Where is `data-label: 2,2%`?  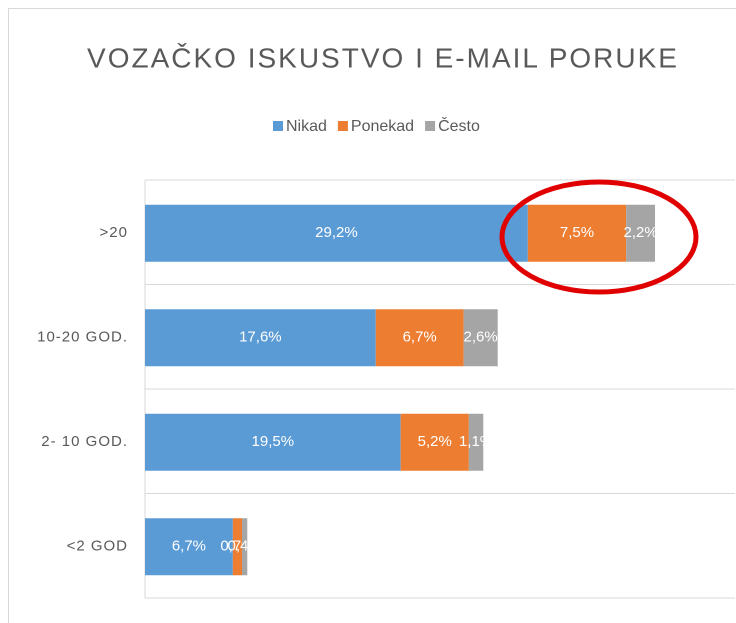 data-label: 2,2% is located at coordinates (640, 232).